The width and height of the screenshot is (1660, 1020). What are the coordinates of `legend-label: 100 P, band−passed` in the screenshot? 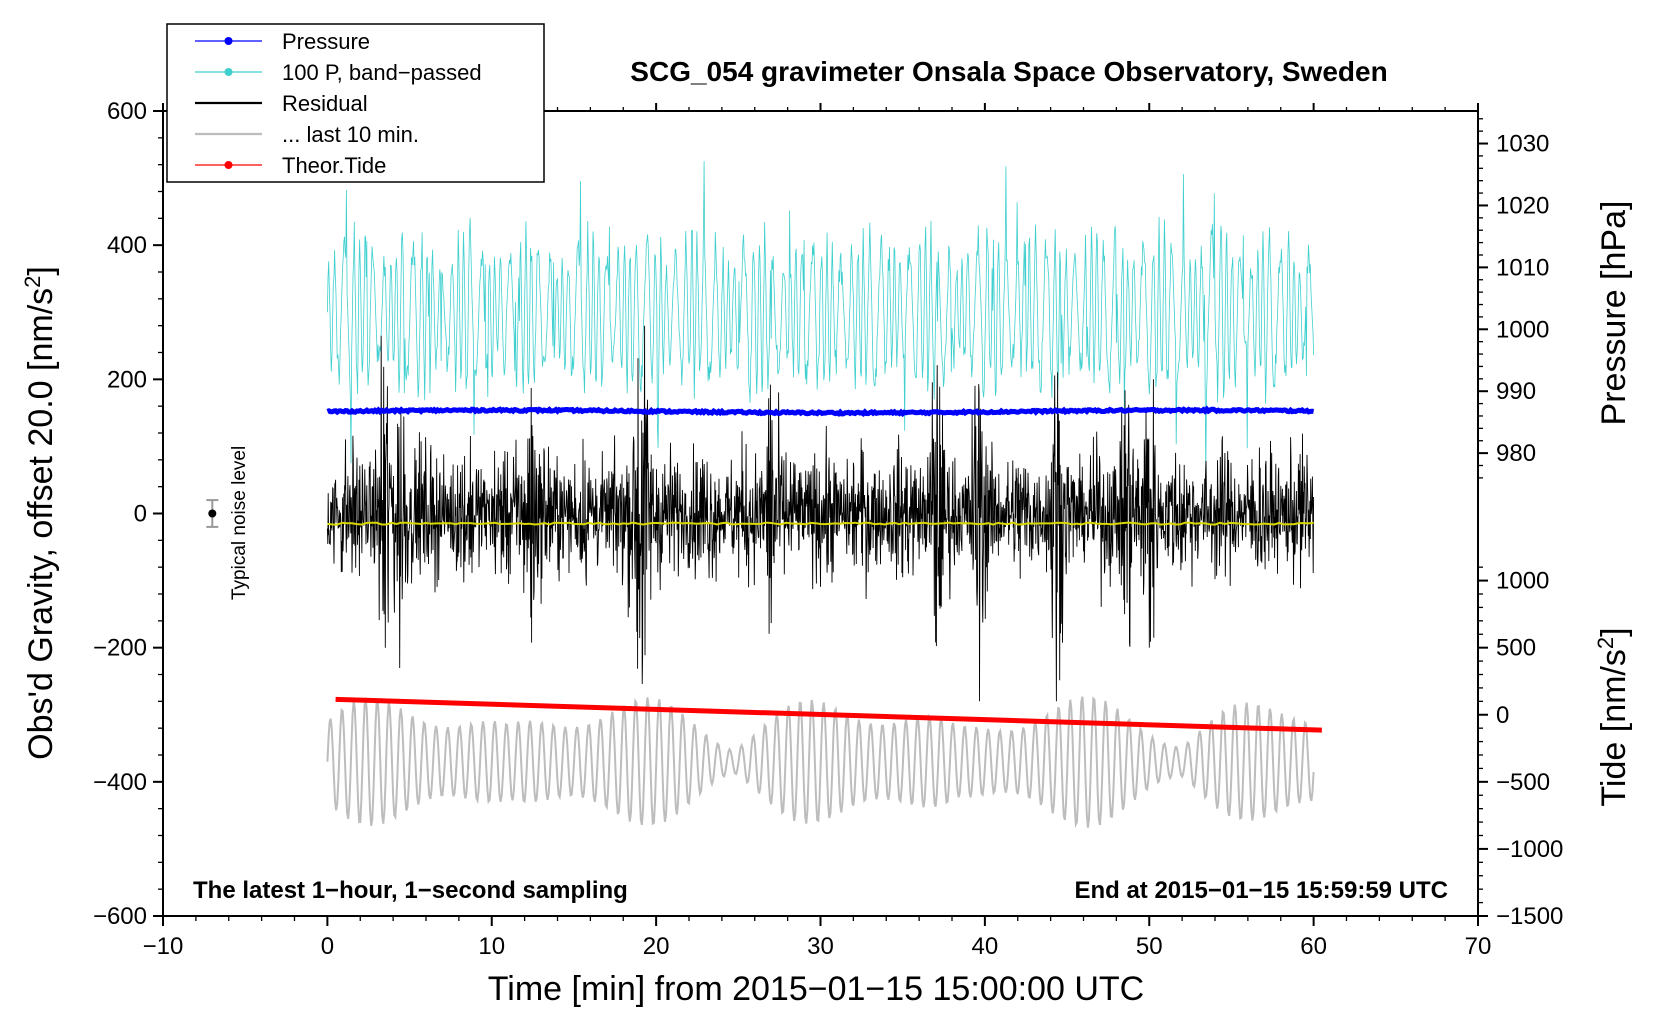 It's located at (382, 72).